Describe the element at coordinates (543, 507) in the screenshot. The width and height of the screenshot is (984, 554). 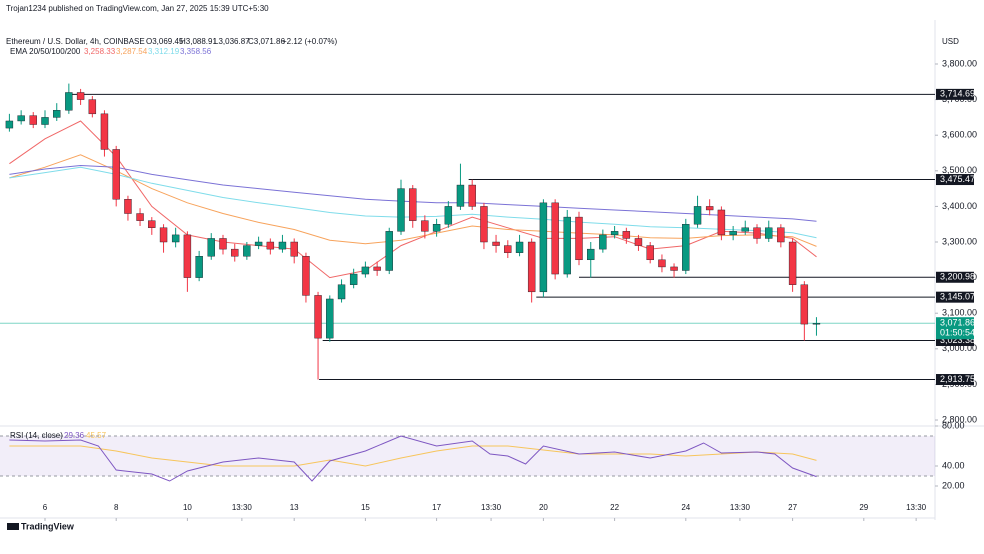
I see `x-tick-label: 20` at that location.